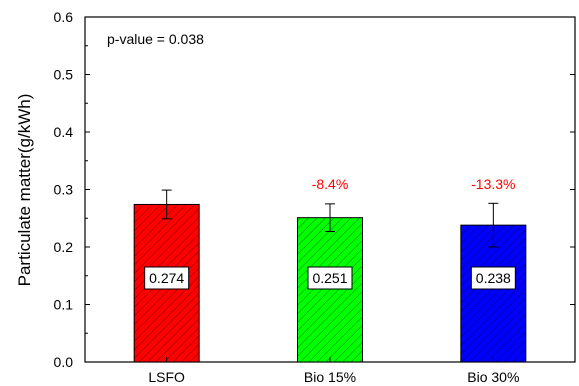 This screenshot has width=579, height=386. I want to click on x-tick-label: LSFO, so click(166, 377).